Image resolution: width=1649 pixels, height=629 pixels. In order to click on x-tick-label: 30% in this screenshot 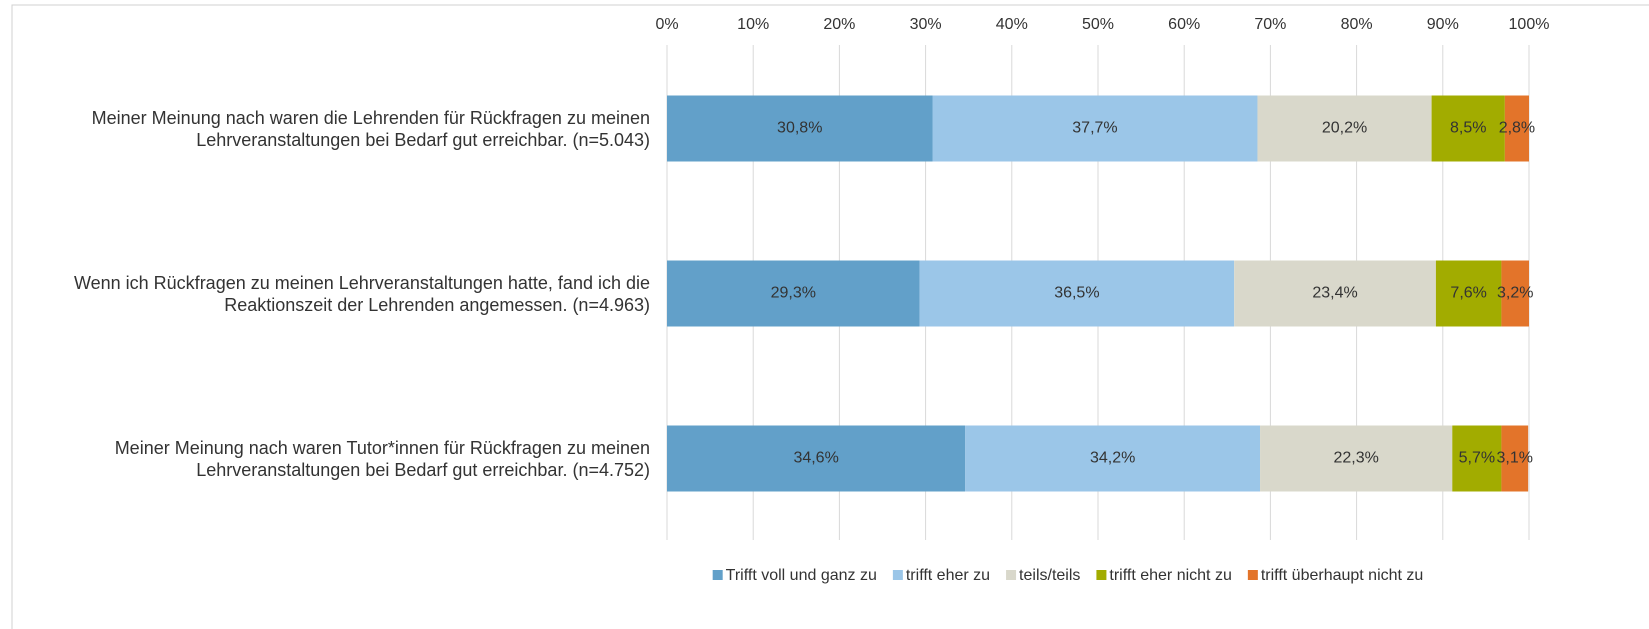, I will do `click(926, 24)`.